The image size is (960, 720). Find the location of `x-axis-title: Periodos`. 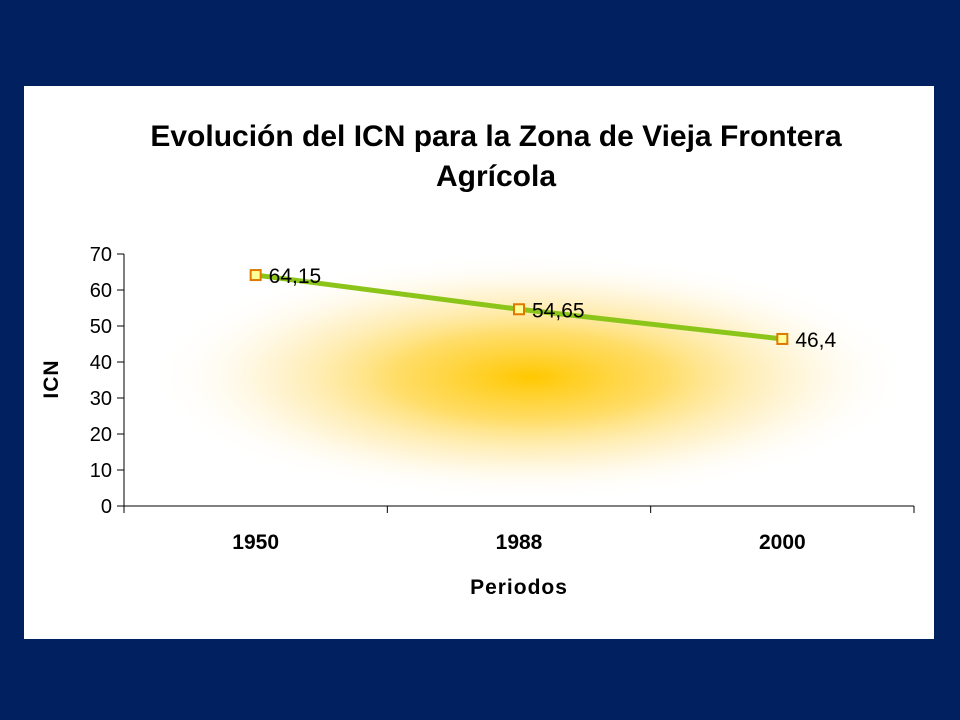

x-axis-title: Periodos is located at coordinates (519, 587).